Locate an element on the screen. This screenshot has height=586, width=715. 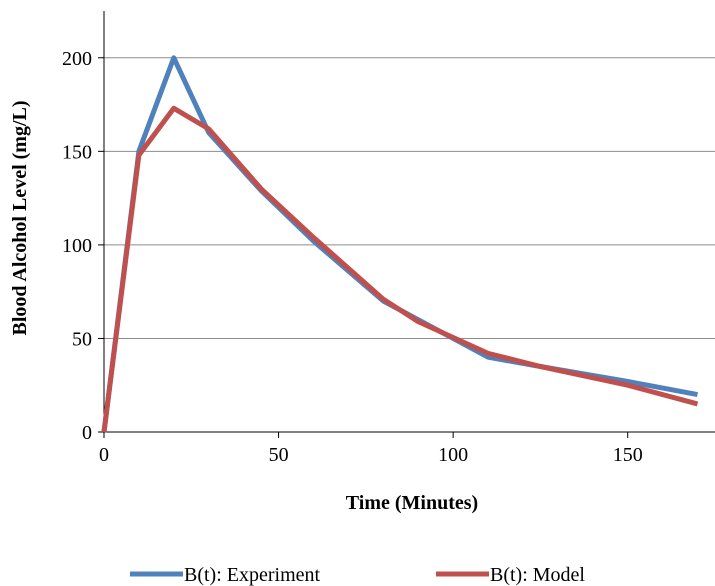
y-tick-label-150: 150 is located at coordinates (77, 152).